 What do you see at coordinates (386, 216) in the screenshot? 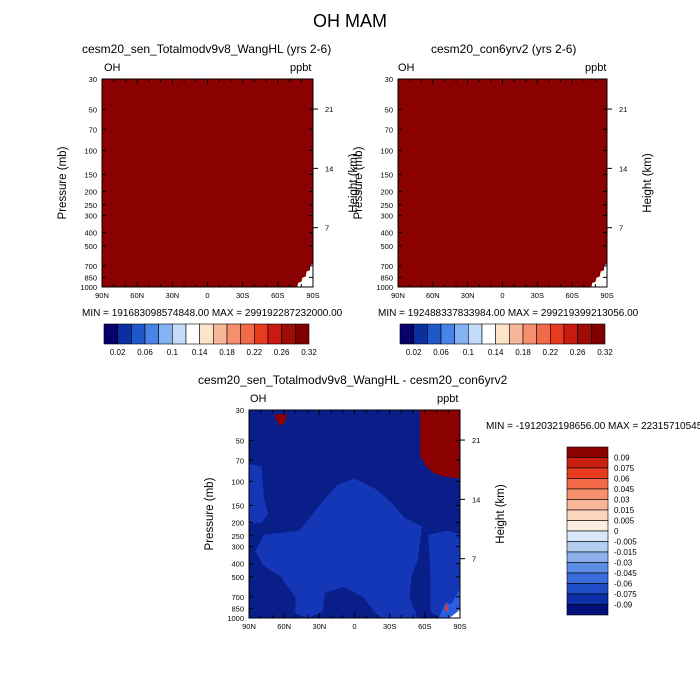
I see `panel2-ytick-label: 300` at bounding box center [386, 216].